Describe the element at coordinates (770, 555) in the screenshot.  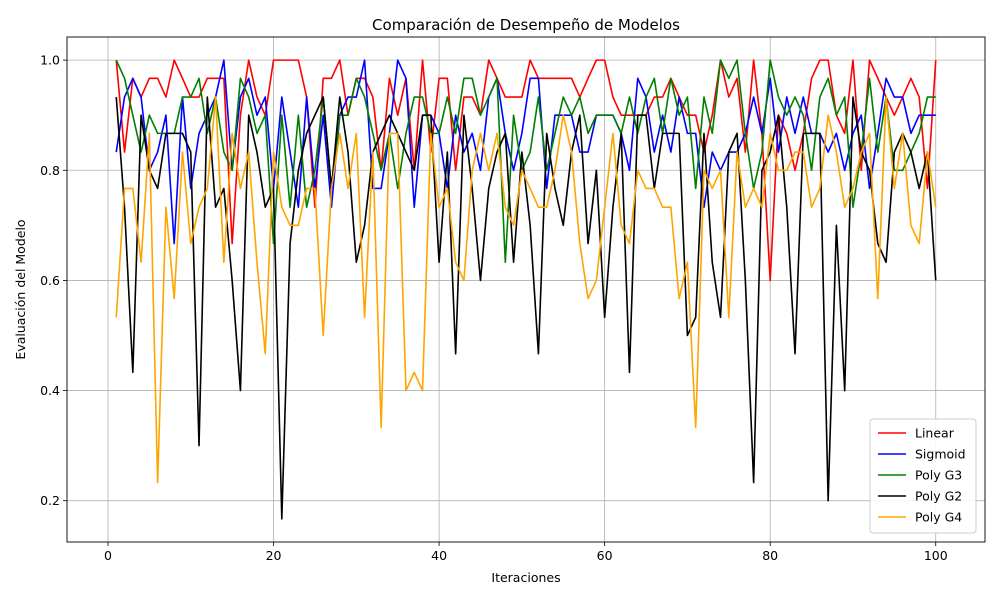
I see `x-tick-label: 80` at that location.